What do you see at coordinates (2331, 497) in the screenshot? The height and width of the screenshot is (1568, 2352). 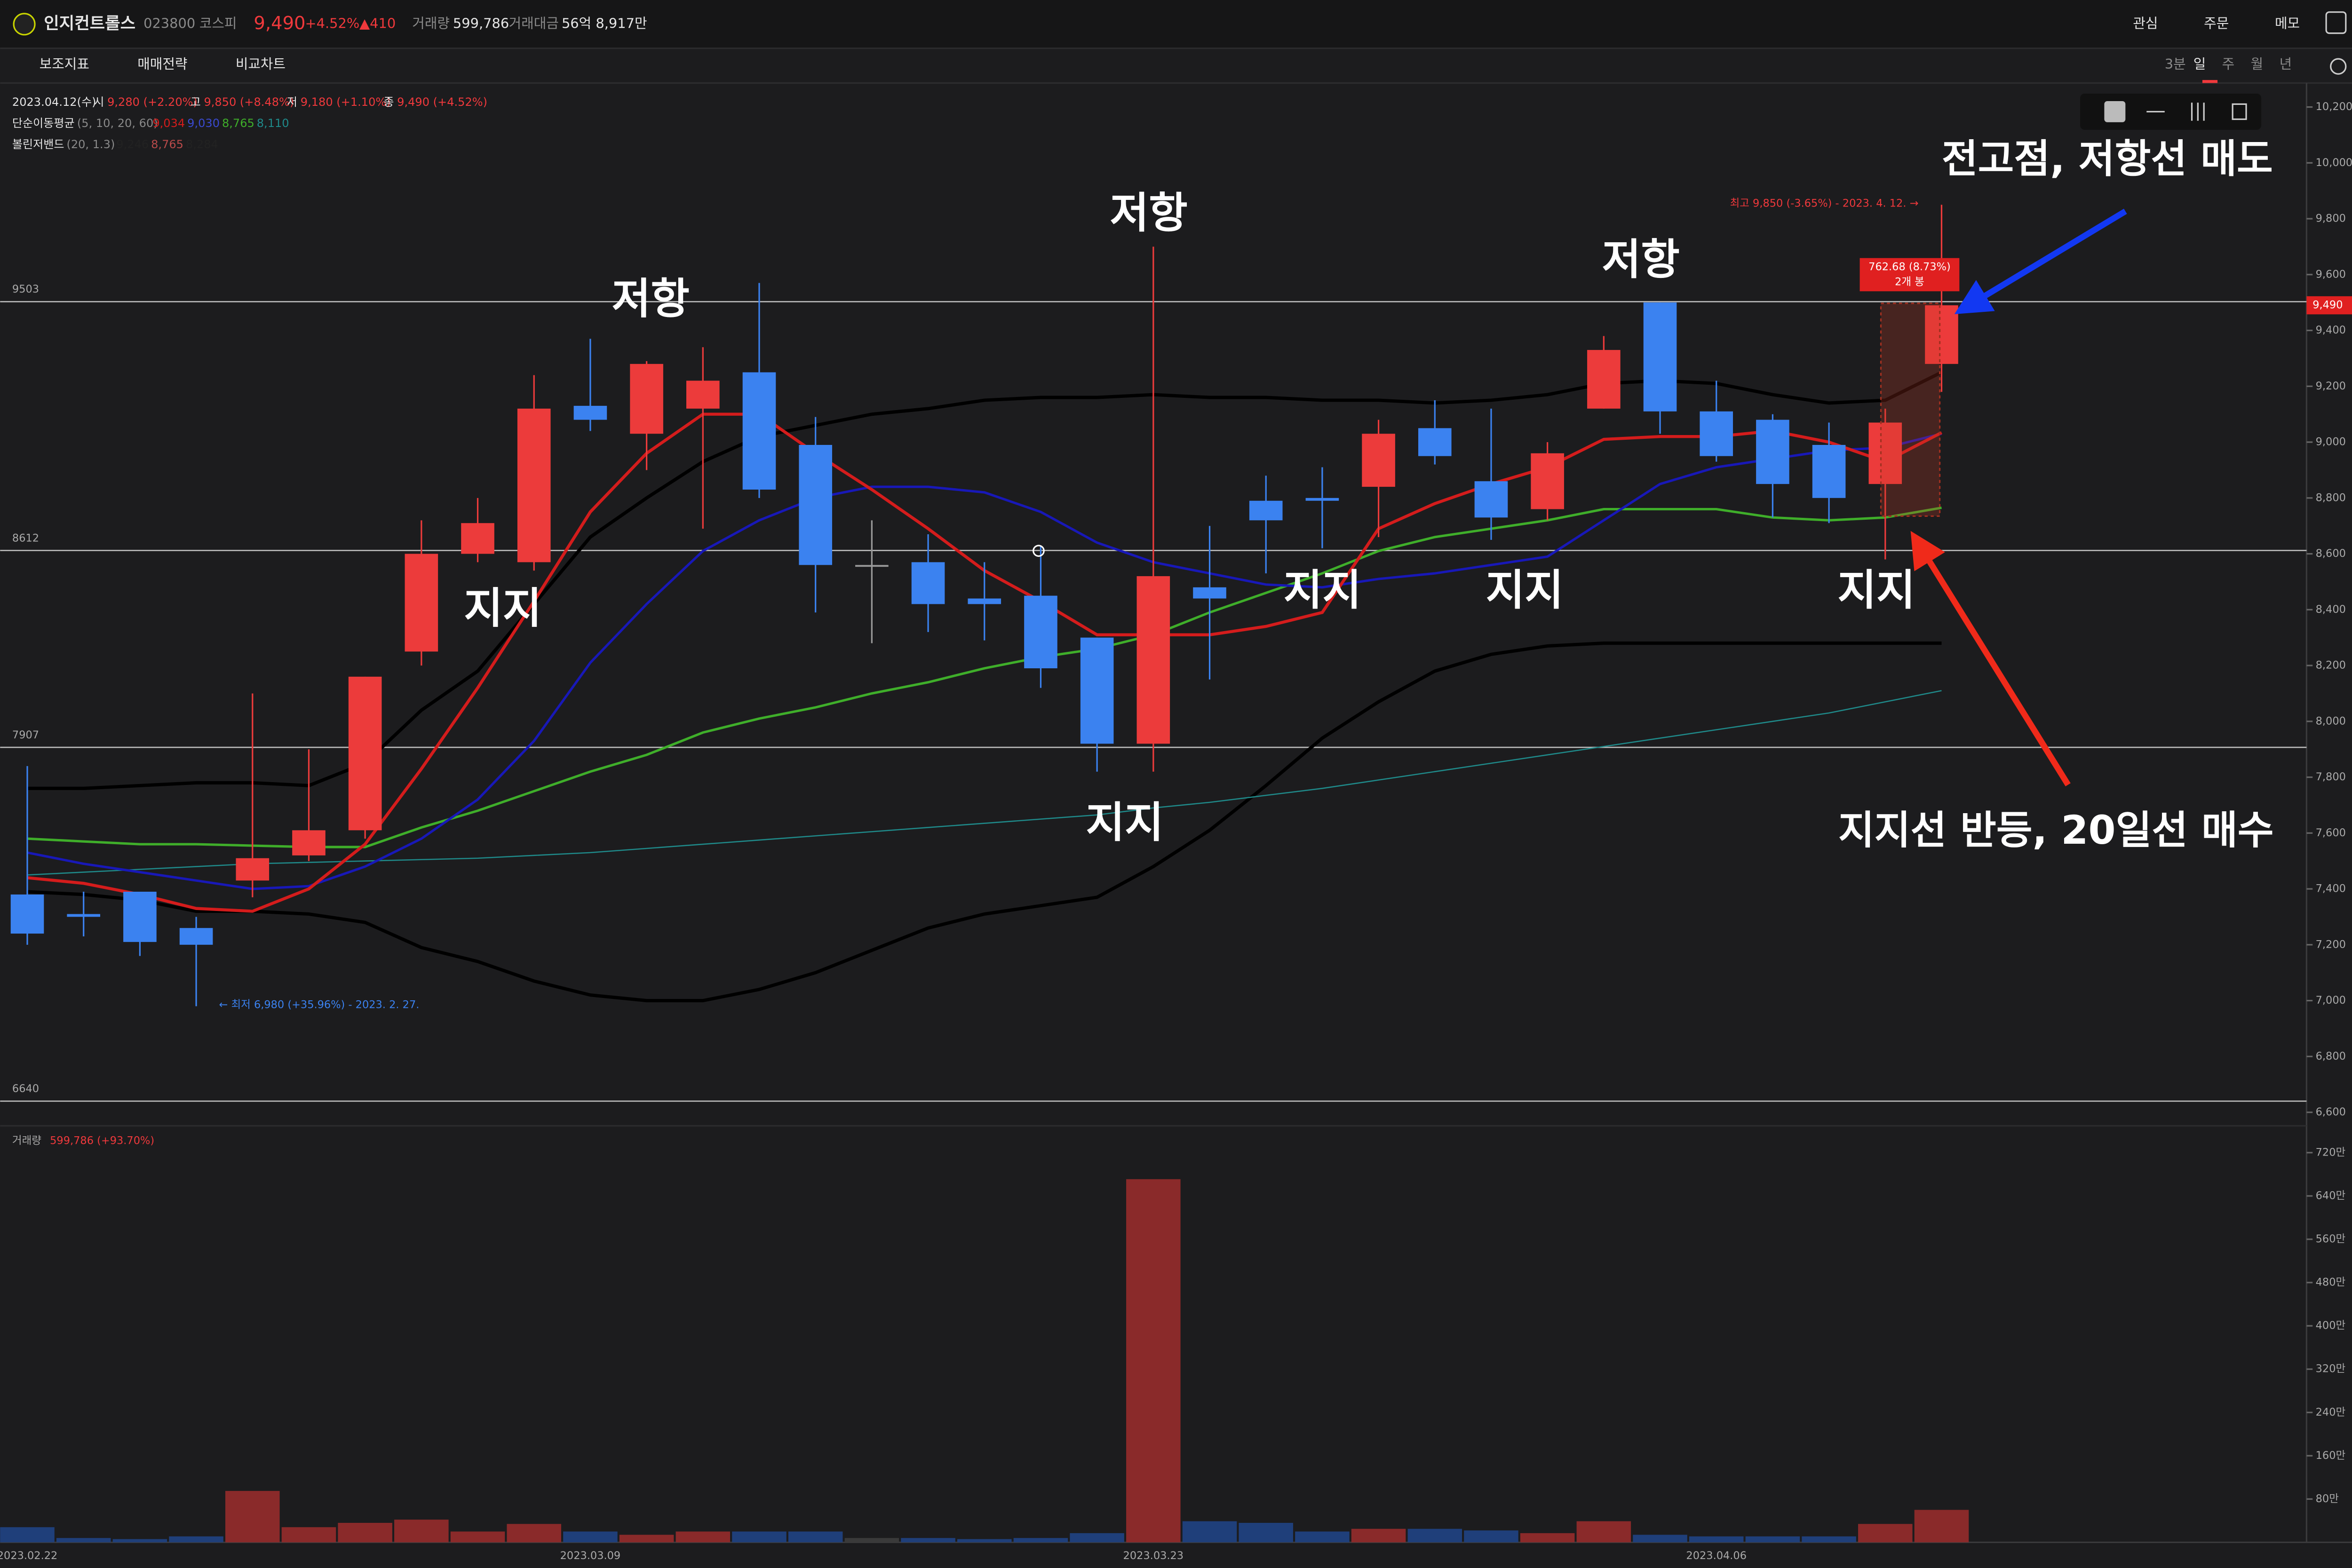 I see `y-tick-label: 8,800` at bounding box center [2331, 497].